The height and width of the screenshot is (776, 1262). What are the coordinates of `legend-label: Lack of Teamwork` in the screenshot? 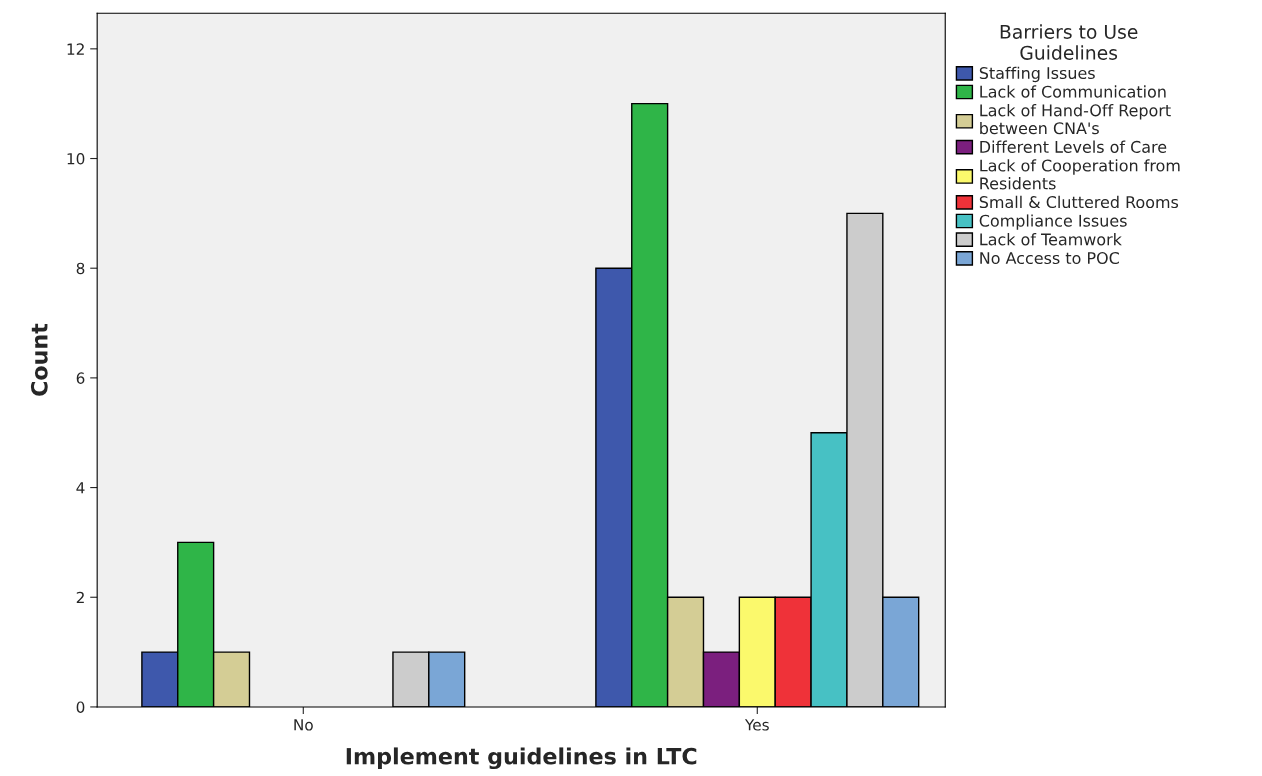 It's located at (1051, 239).